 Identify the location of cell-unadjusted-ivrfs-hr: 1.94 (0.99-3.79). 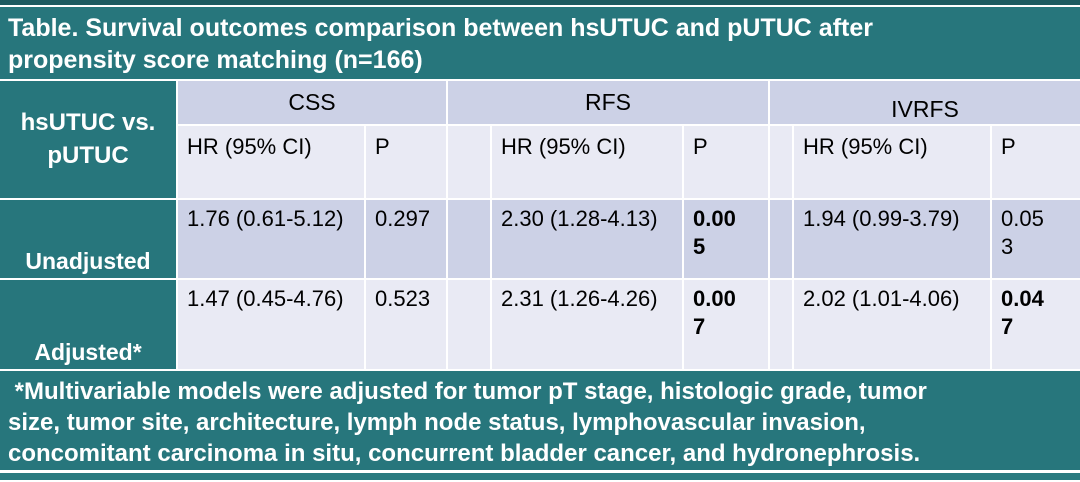
(892, 239).